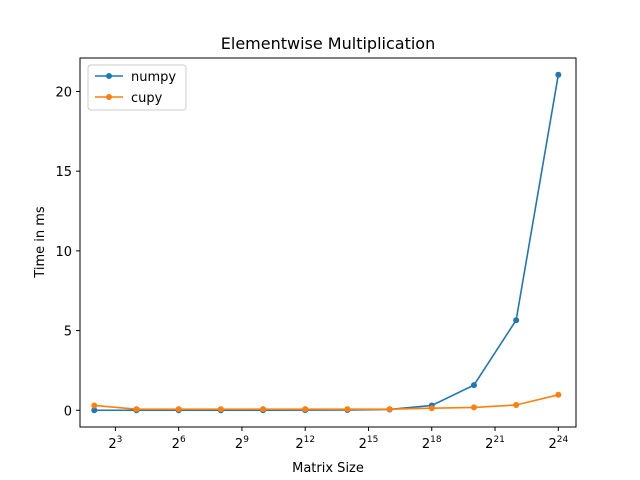 The width and height of the screenshot is (640, 480). I want to click on x-tick-label: 215, so click(369, 443).